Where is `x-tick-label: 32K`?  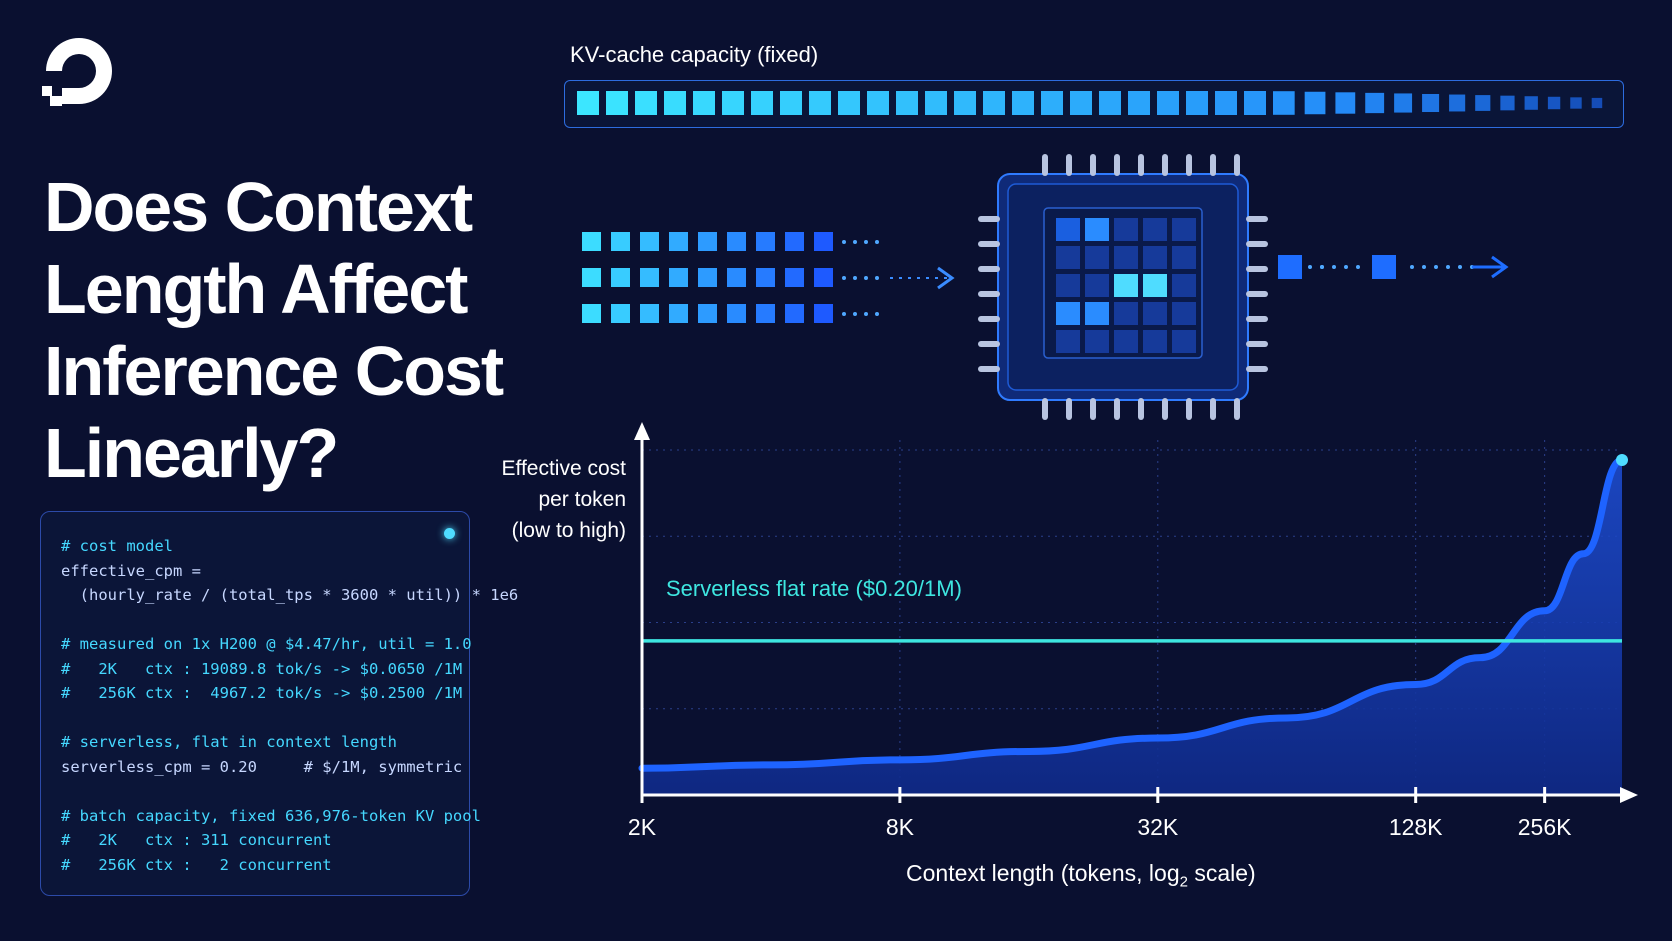 x-tick-label: 32K is located at coordinates (1158, 827).